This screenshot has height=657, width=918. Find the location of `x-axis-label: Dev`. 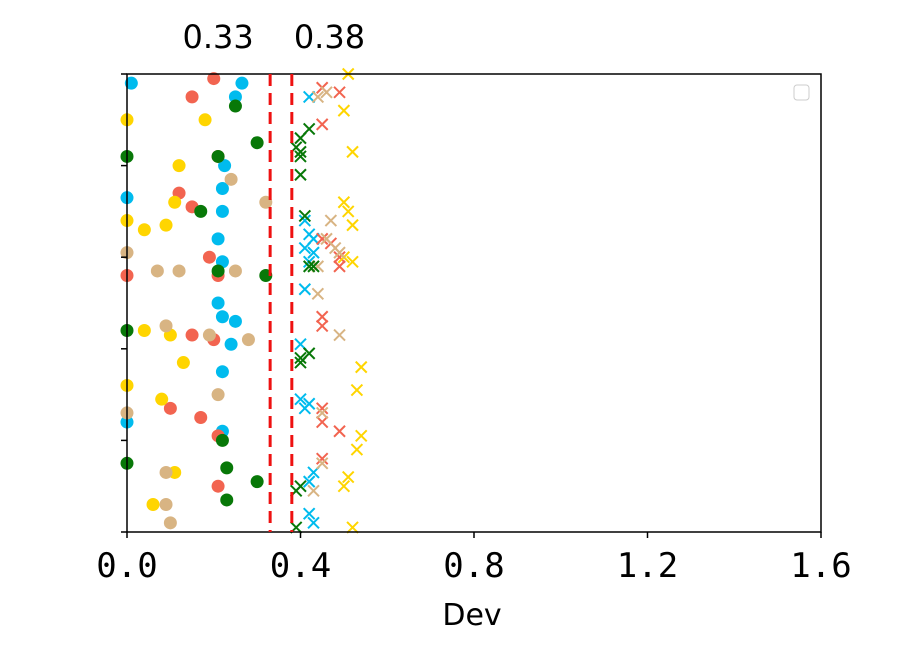

x-axis-label: Dev is located at coordinates (471, 615).